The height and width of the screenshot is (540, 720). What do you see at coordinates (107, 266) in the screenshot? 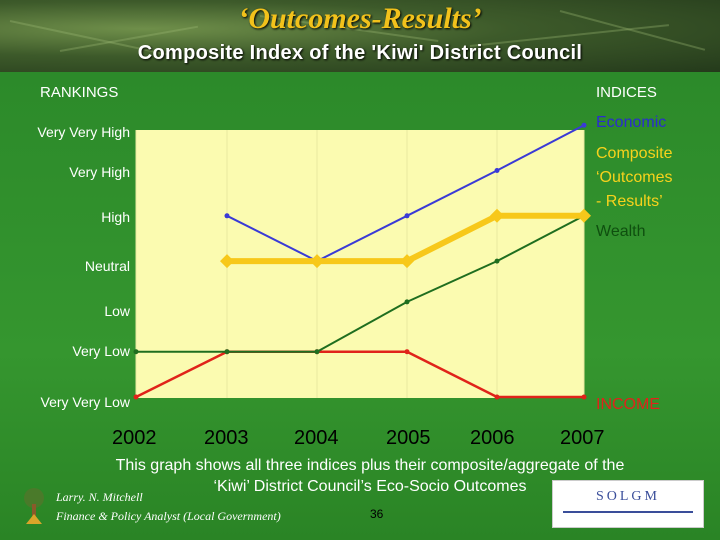
I see `rank-label-neutral: Neutral` at bounding box center [107, 266].